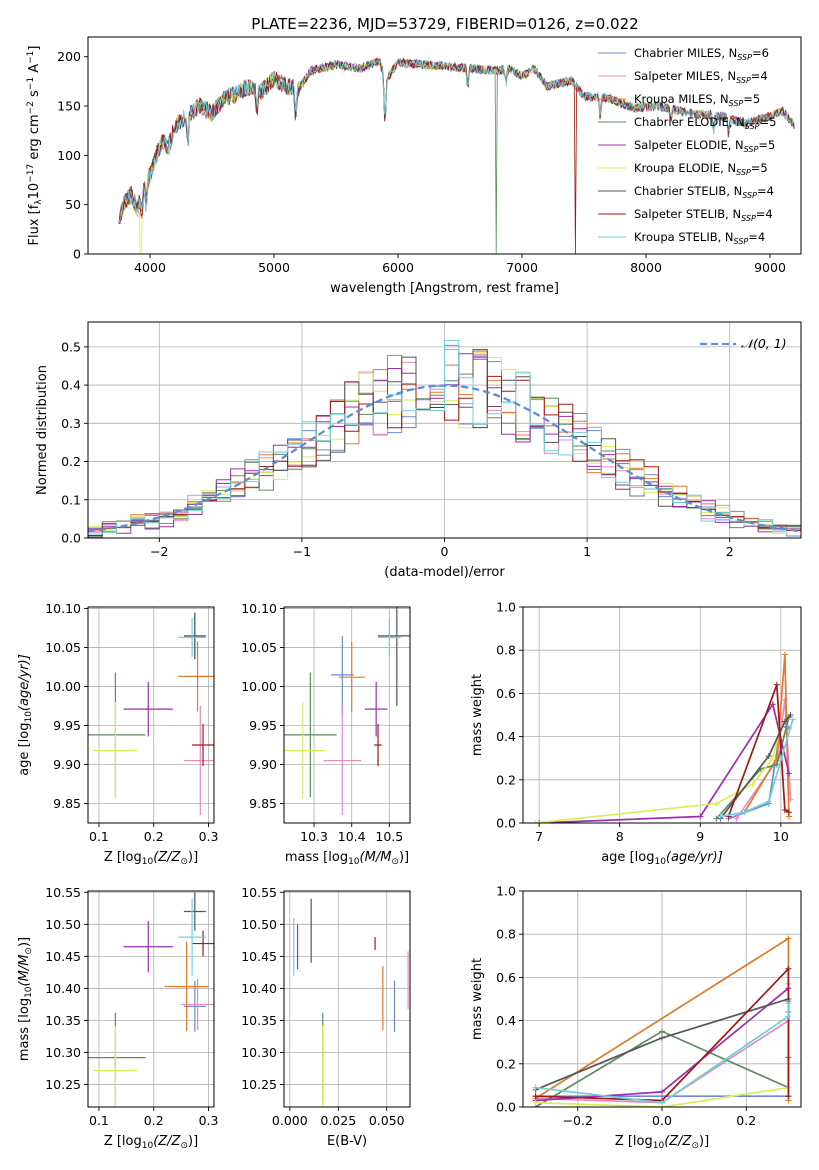  I want to click on y-tick-label: 10.45, so click(63, 956).